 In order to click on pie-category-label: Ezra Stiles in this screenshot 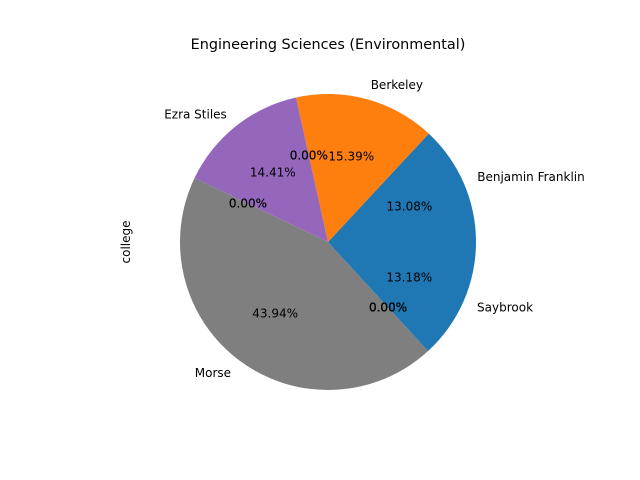, I will do `click(195, 114)`.